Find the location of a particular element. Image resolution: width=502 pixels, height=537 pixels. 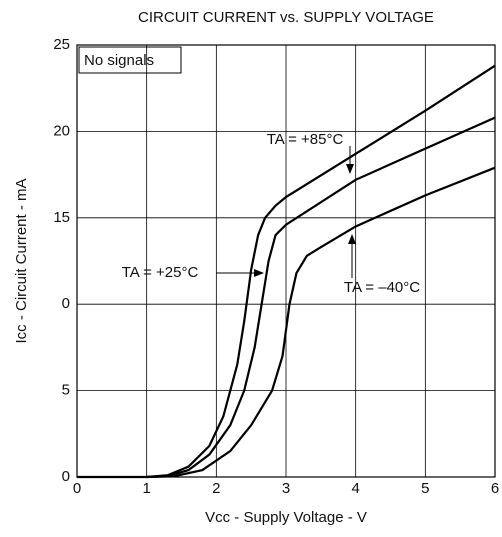

x-tick-label: 3 is located at coordinates (286, 488).